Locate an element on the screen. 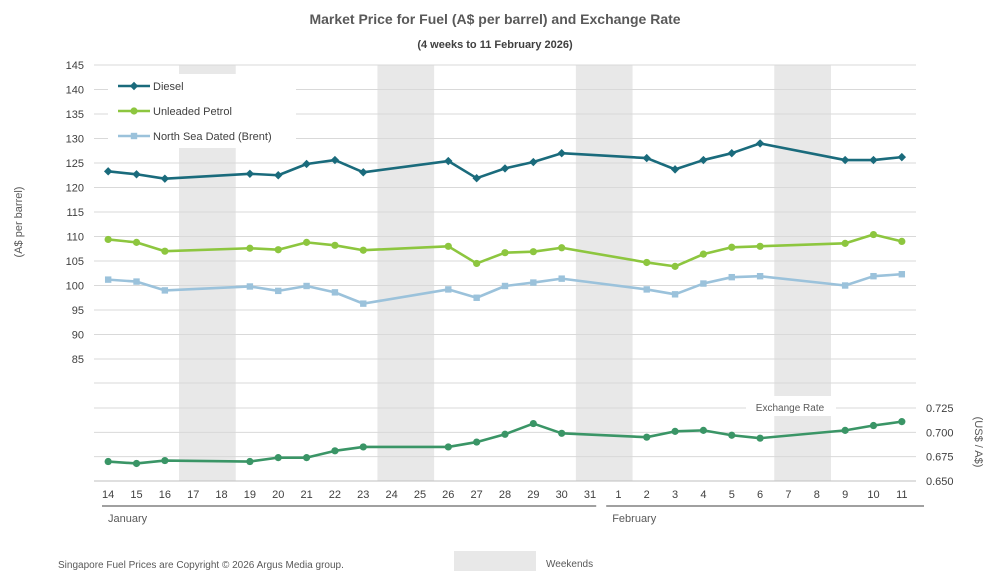 The width and height of the screenshot is (993, 588). chart-subtitle: (4 weeks to 11 February 2026) is located at coordinates (495, 45).